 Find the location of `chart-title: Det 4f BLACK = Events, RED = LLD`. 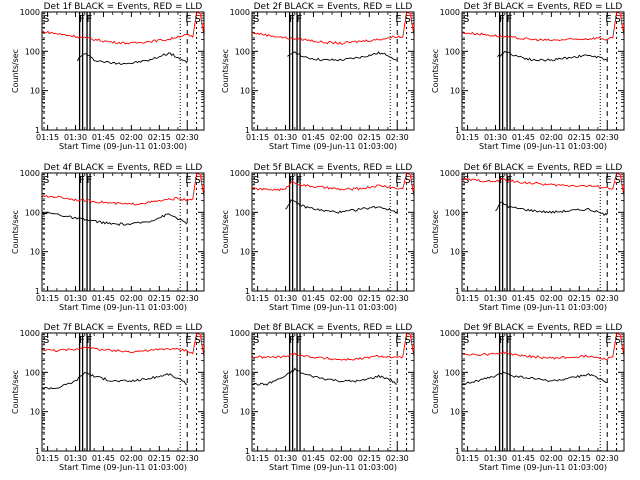

chart-title: Det 4f BLACK = Events, RED = LLD is located at coordinates (123, 168).